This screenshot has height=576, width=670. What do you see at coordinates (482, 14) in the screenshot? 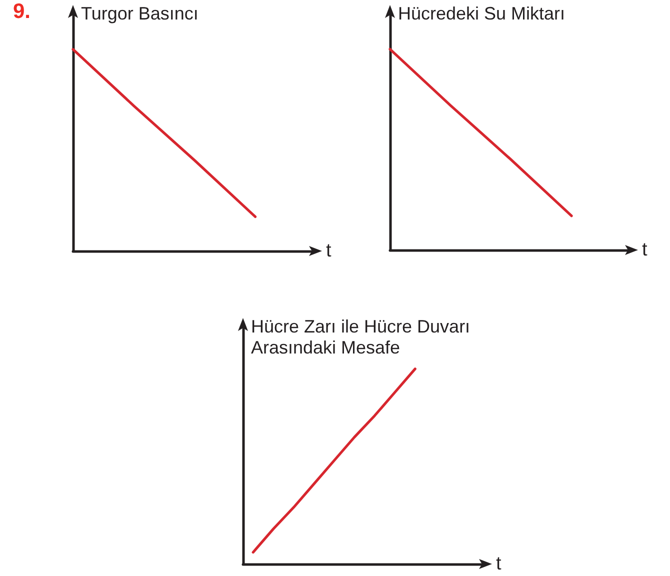
I see `y-axis-title: Hücredeki Su Miktarı` at bounding box center [482, 14].